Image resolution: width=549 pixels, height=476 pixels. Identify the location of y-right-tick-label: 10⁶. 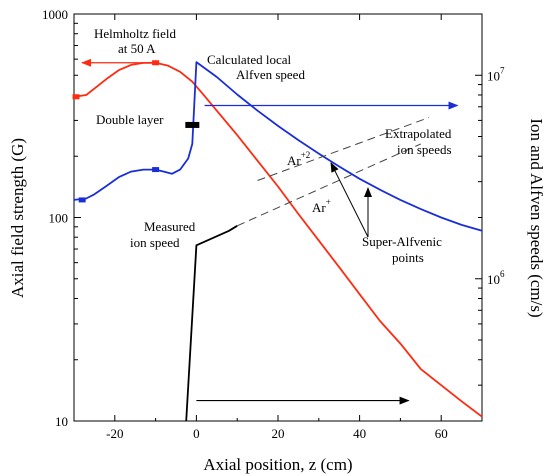
(496, 278).